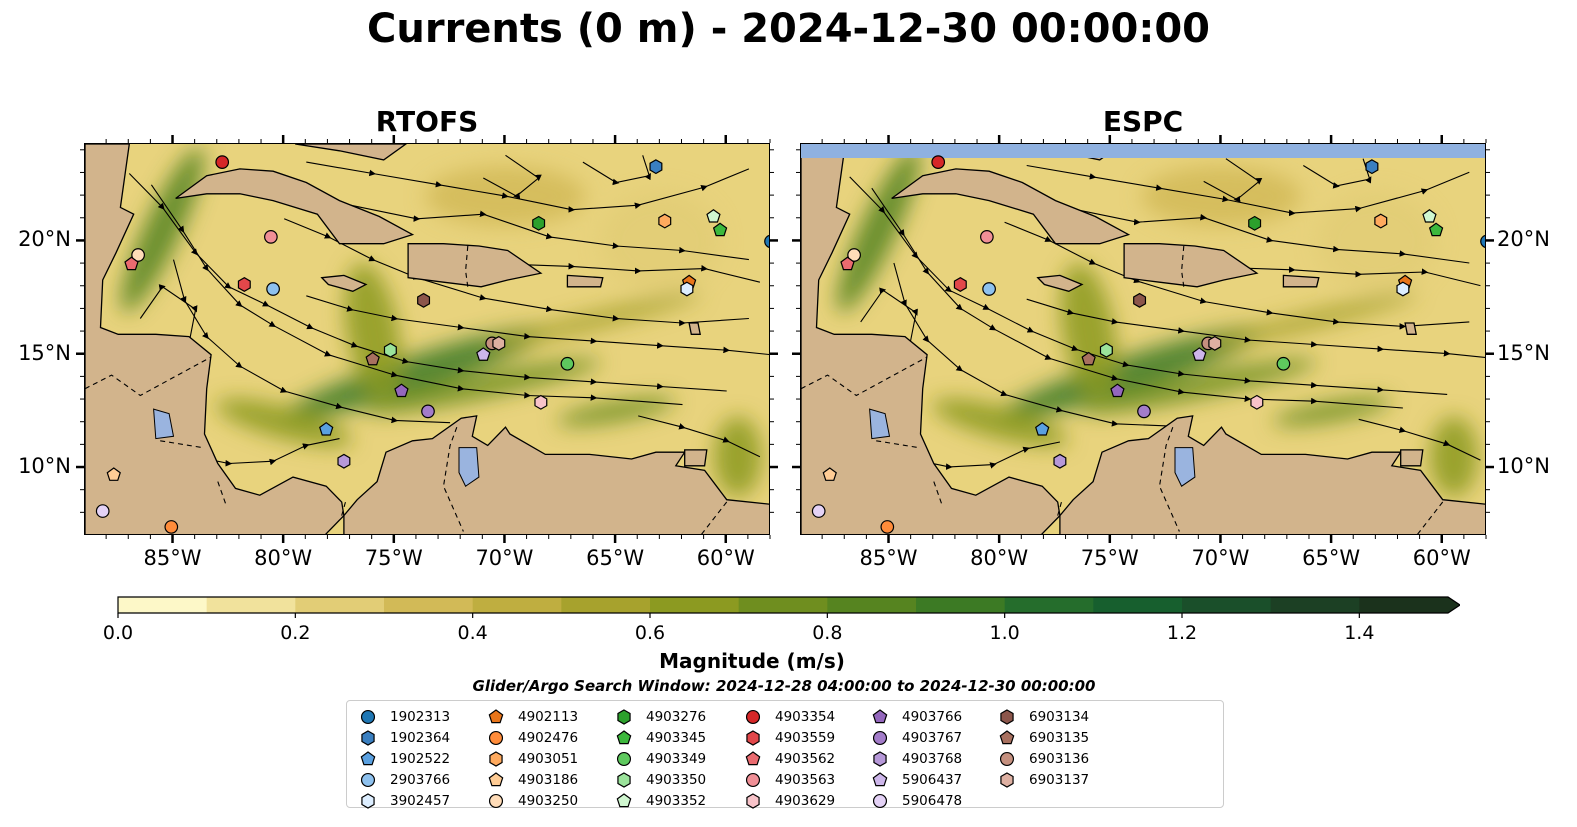  Describe the element at coordinates (404, 717) in the screenshot. I see `legend-item: 1902313` at that location.